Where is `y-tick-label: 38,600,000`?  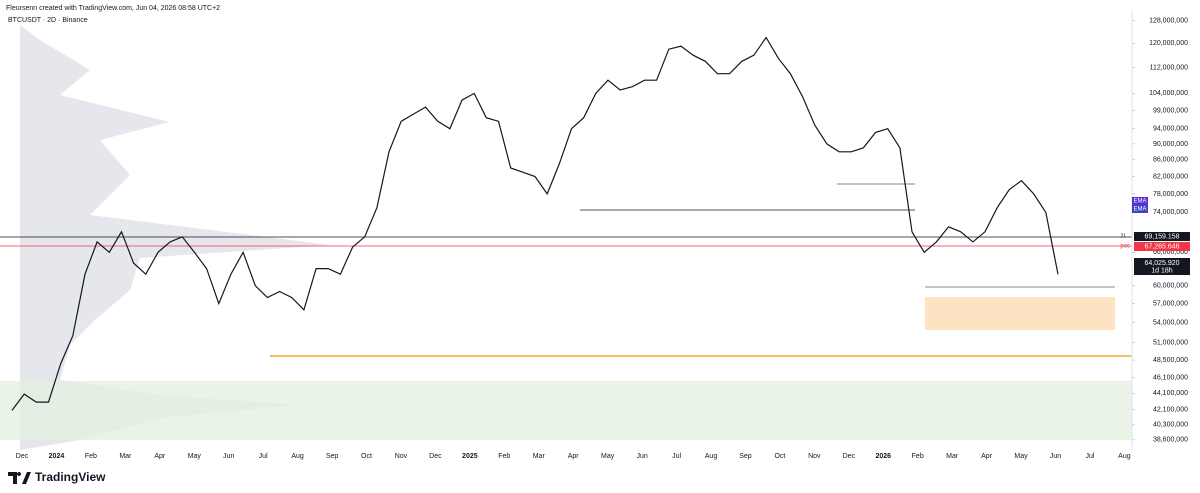 y-tick-label: 38,600,000 is located at coordinates (1170, 440).